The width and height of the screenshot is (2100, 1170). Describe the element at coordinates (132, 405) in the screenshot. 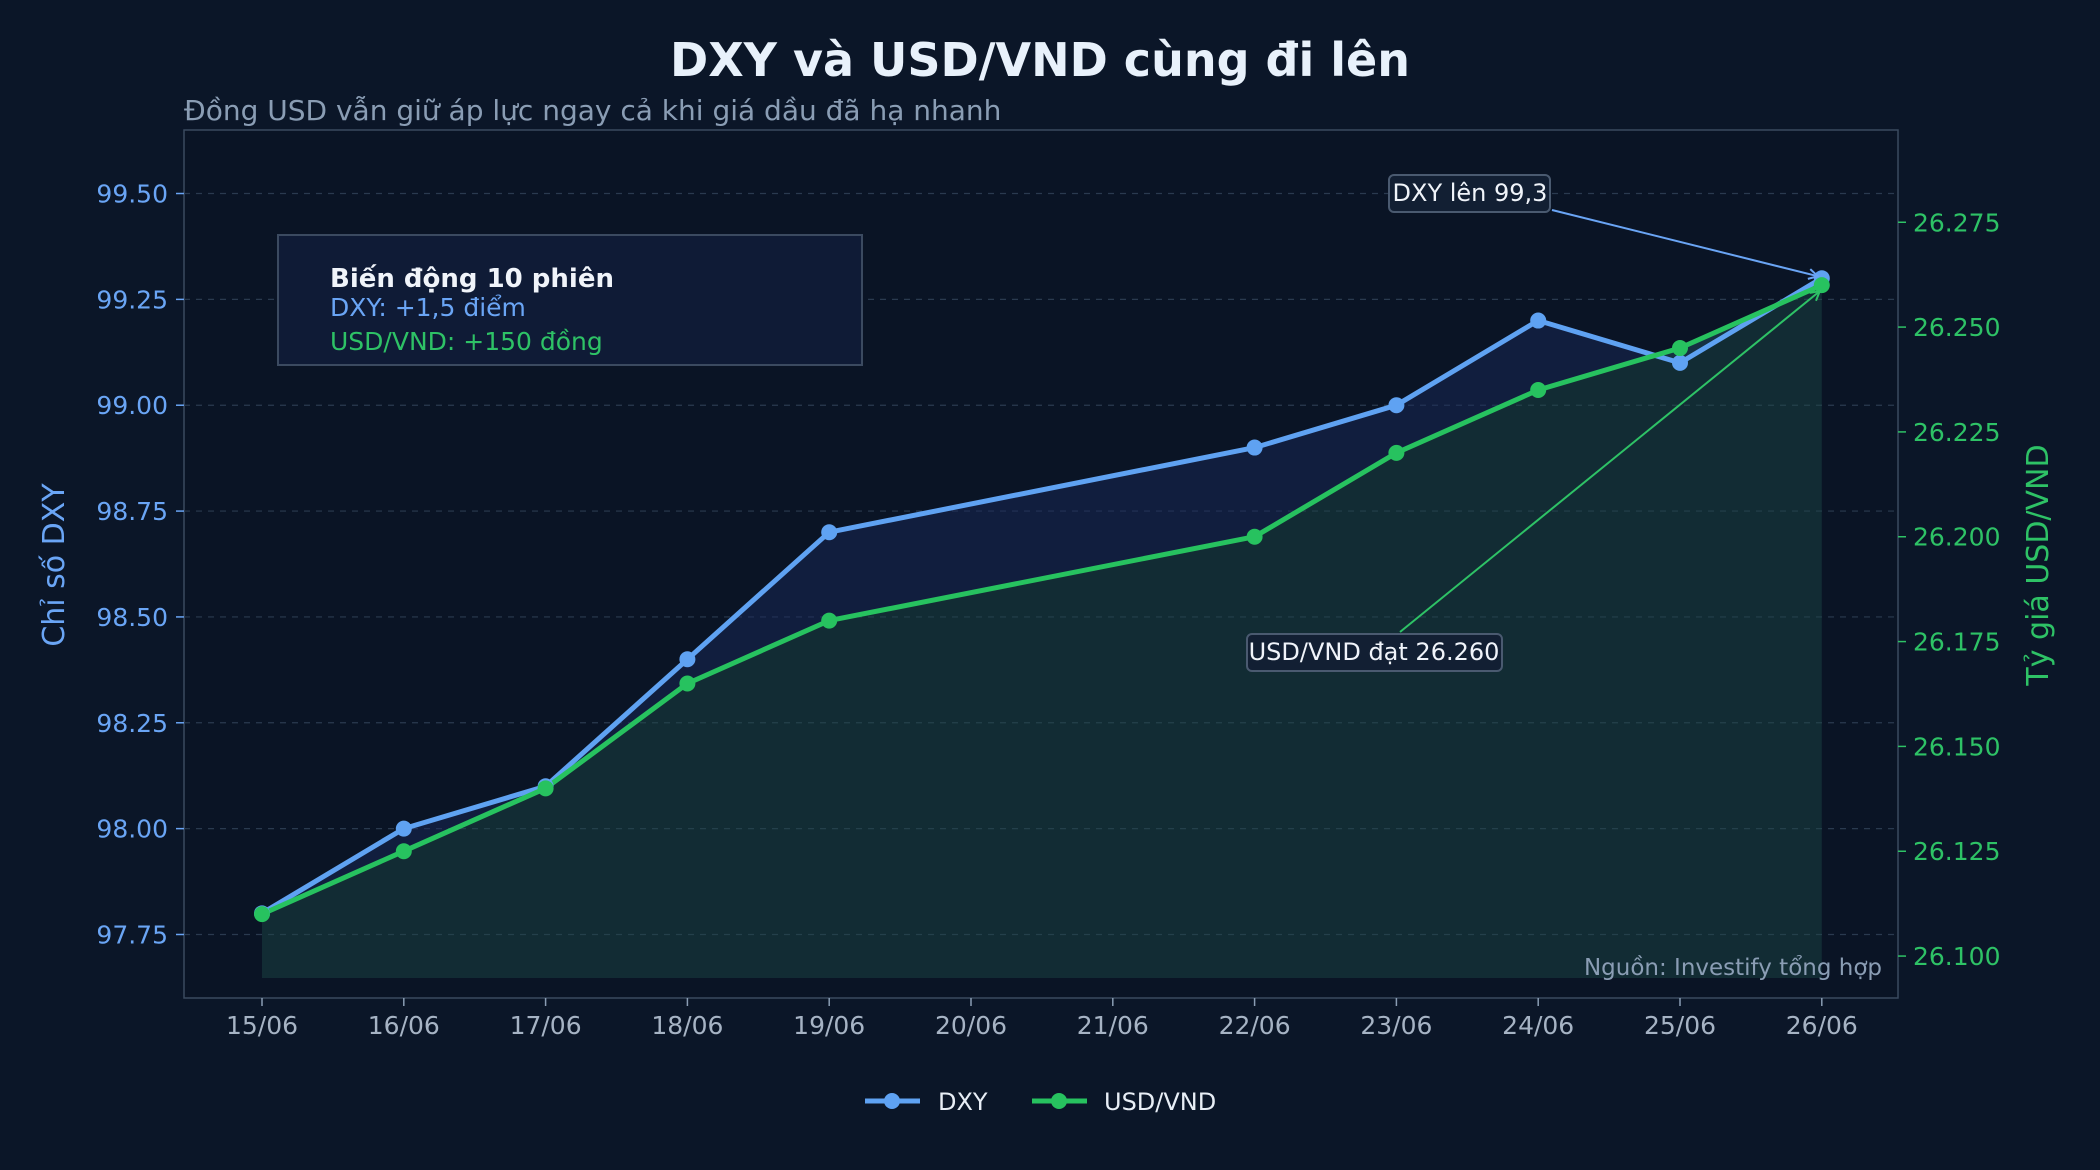

I see `y-left-tick-label-5: 99.00` at that location.